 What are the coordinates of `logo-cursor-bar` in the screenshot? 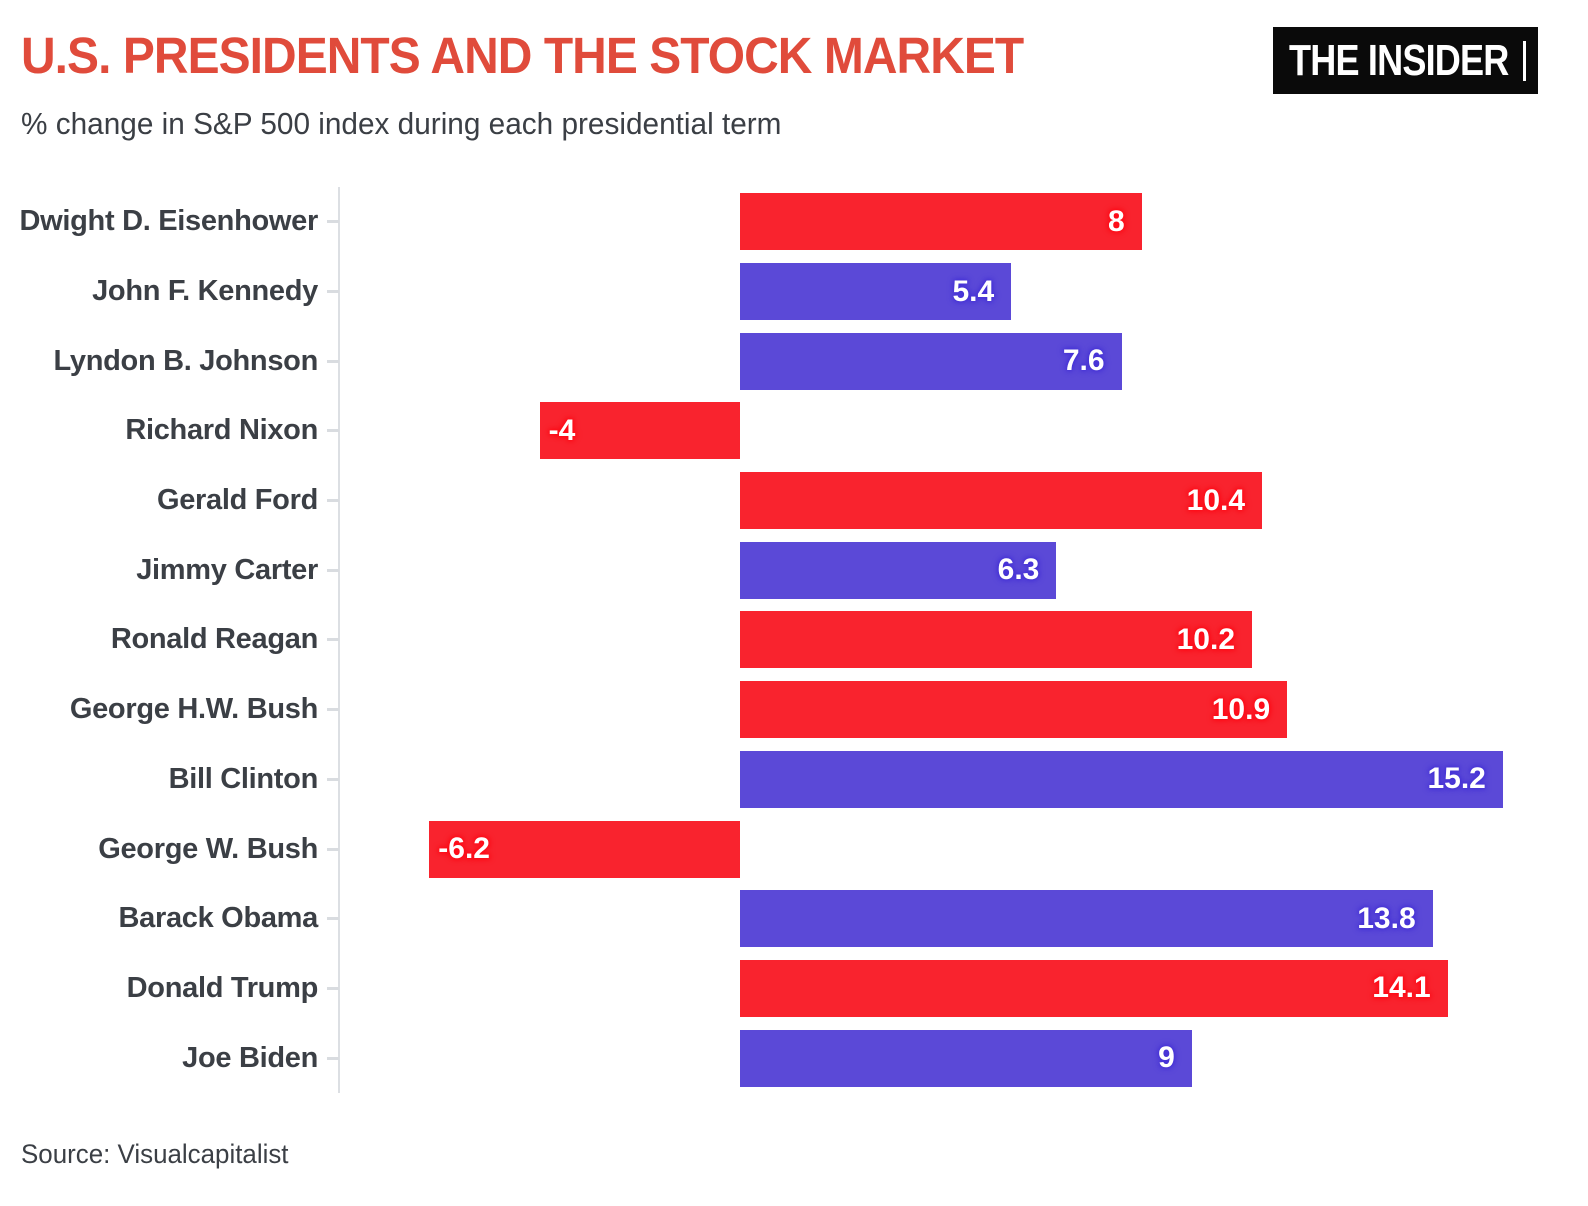 It's located at (1524, 60).